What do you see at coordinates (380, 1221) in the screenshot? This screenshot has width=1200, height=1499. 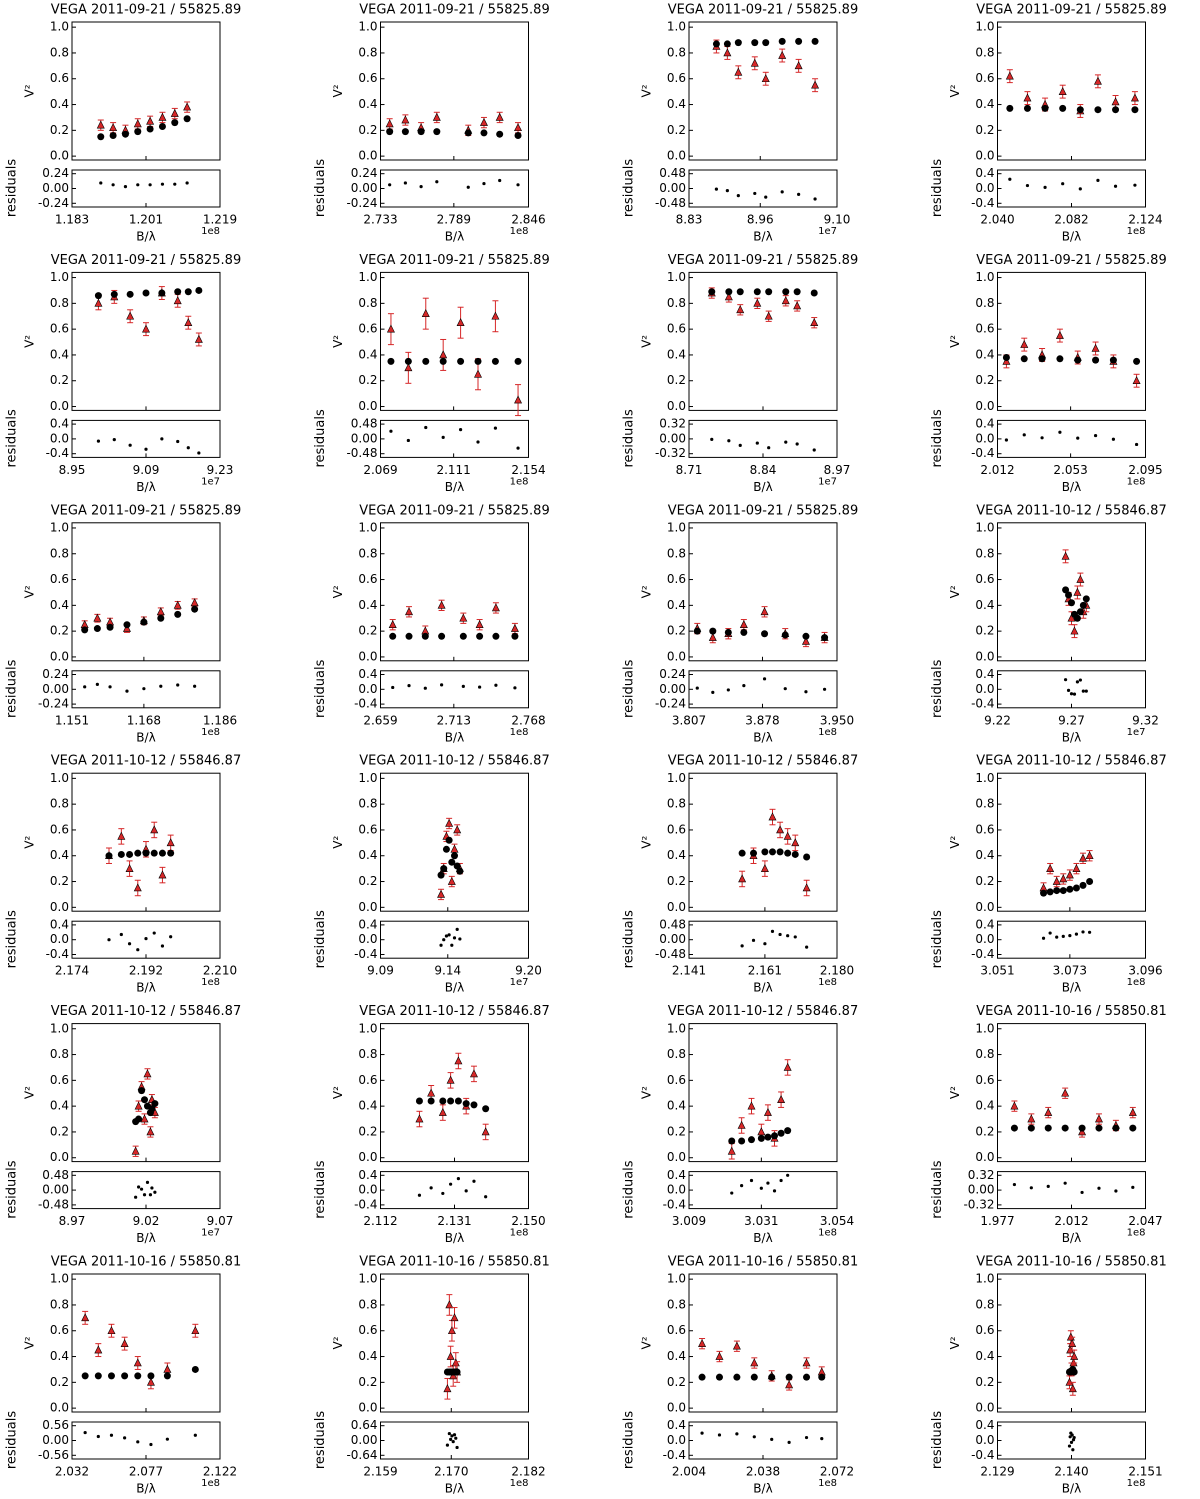 I see `x-tick-label: 2.112` at bounding box center [380, 1221].